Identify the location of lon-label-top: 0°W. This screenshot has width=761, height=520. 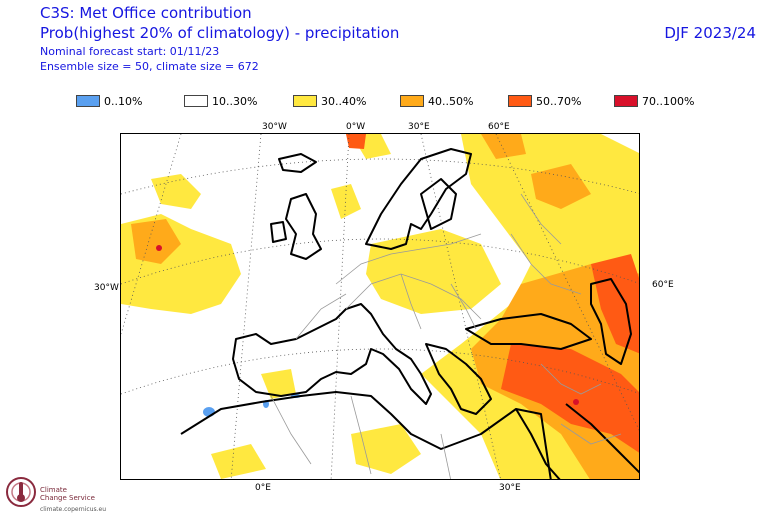
(356, 127).